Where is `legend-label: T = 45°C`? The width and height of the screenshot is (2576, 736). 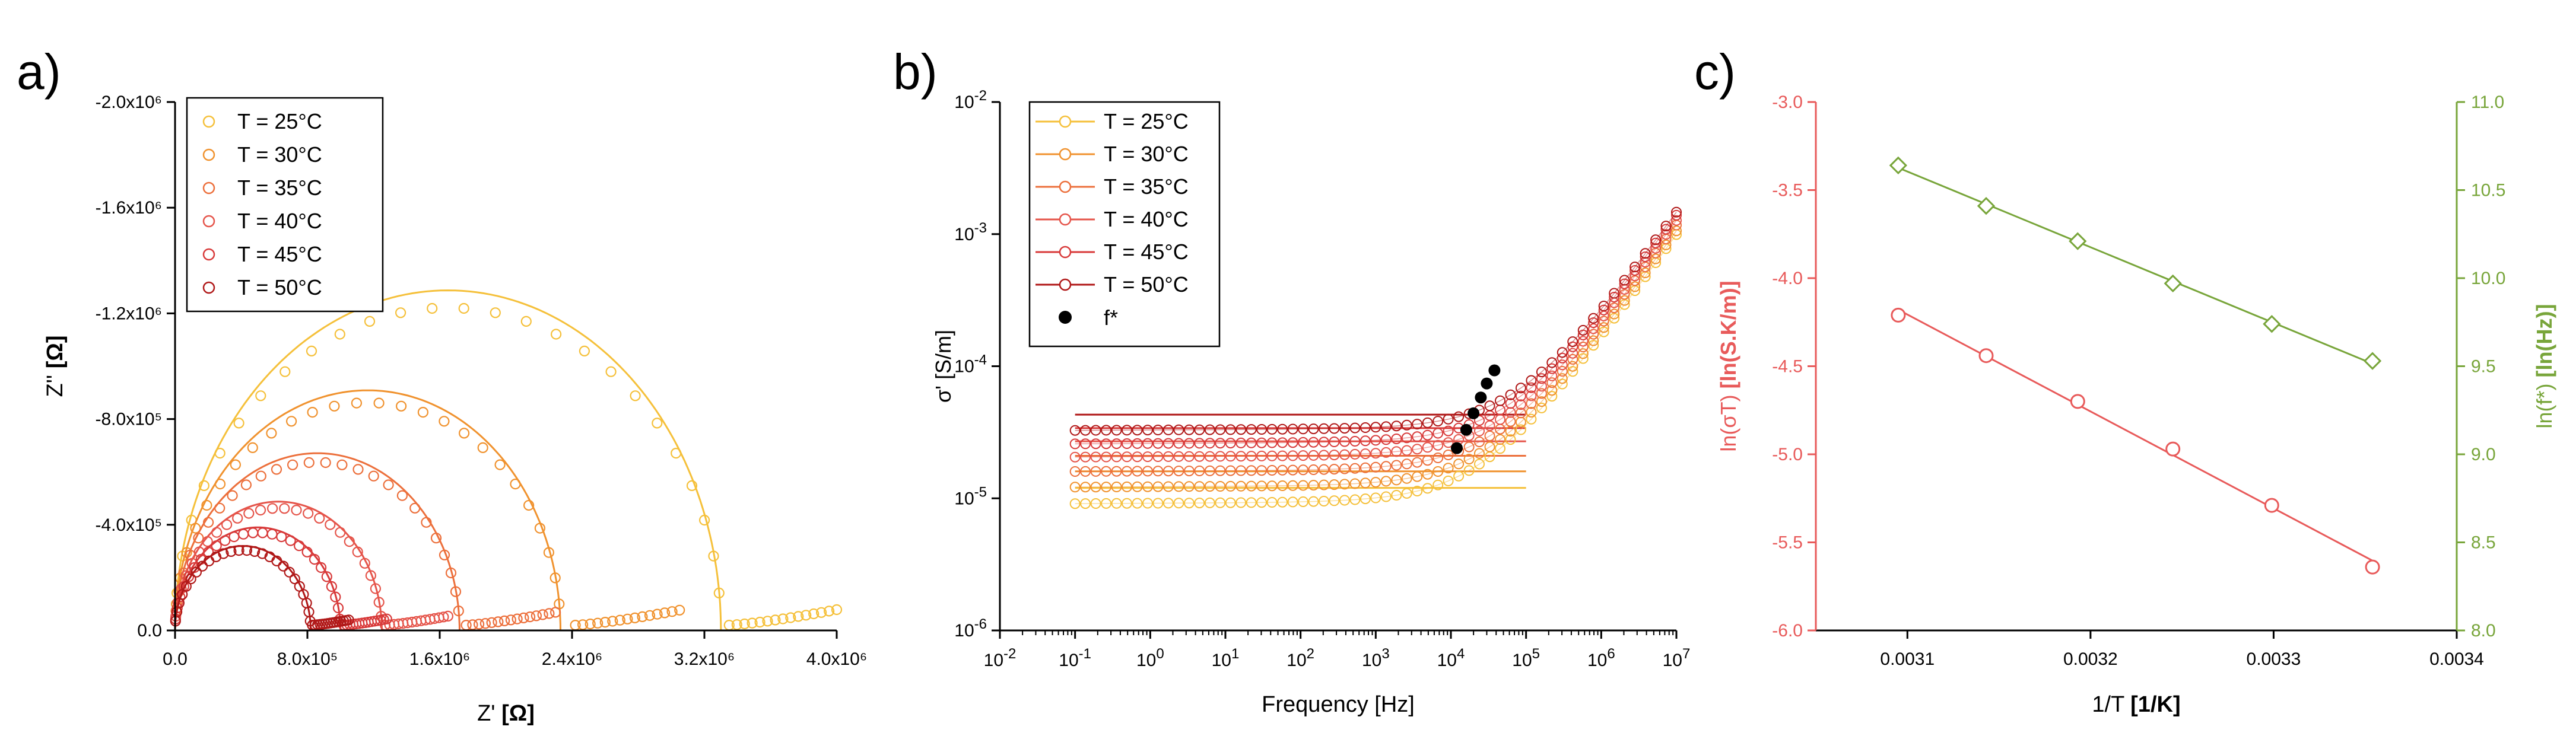
legend-label: T = 45°C is located at coordinates (279, 254).